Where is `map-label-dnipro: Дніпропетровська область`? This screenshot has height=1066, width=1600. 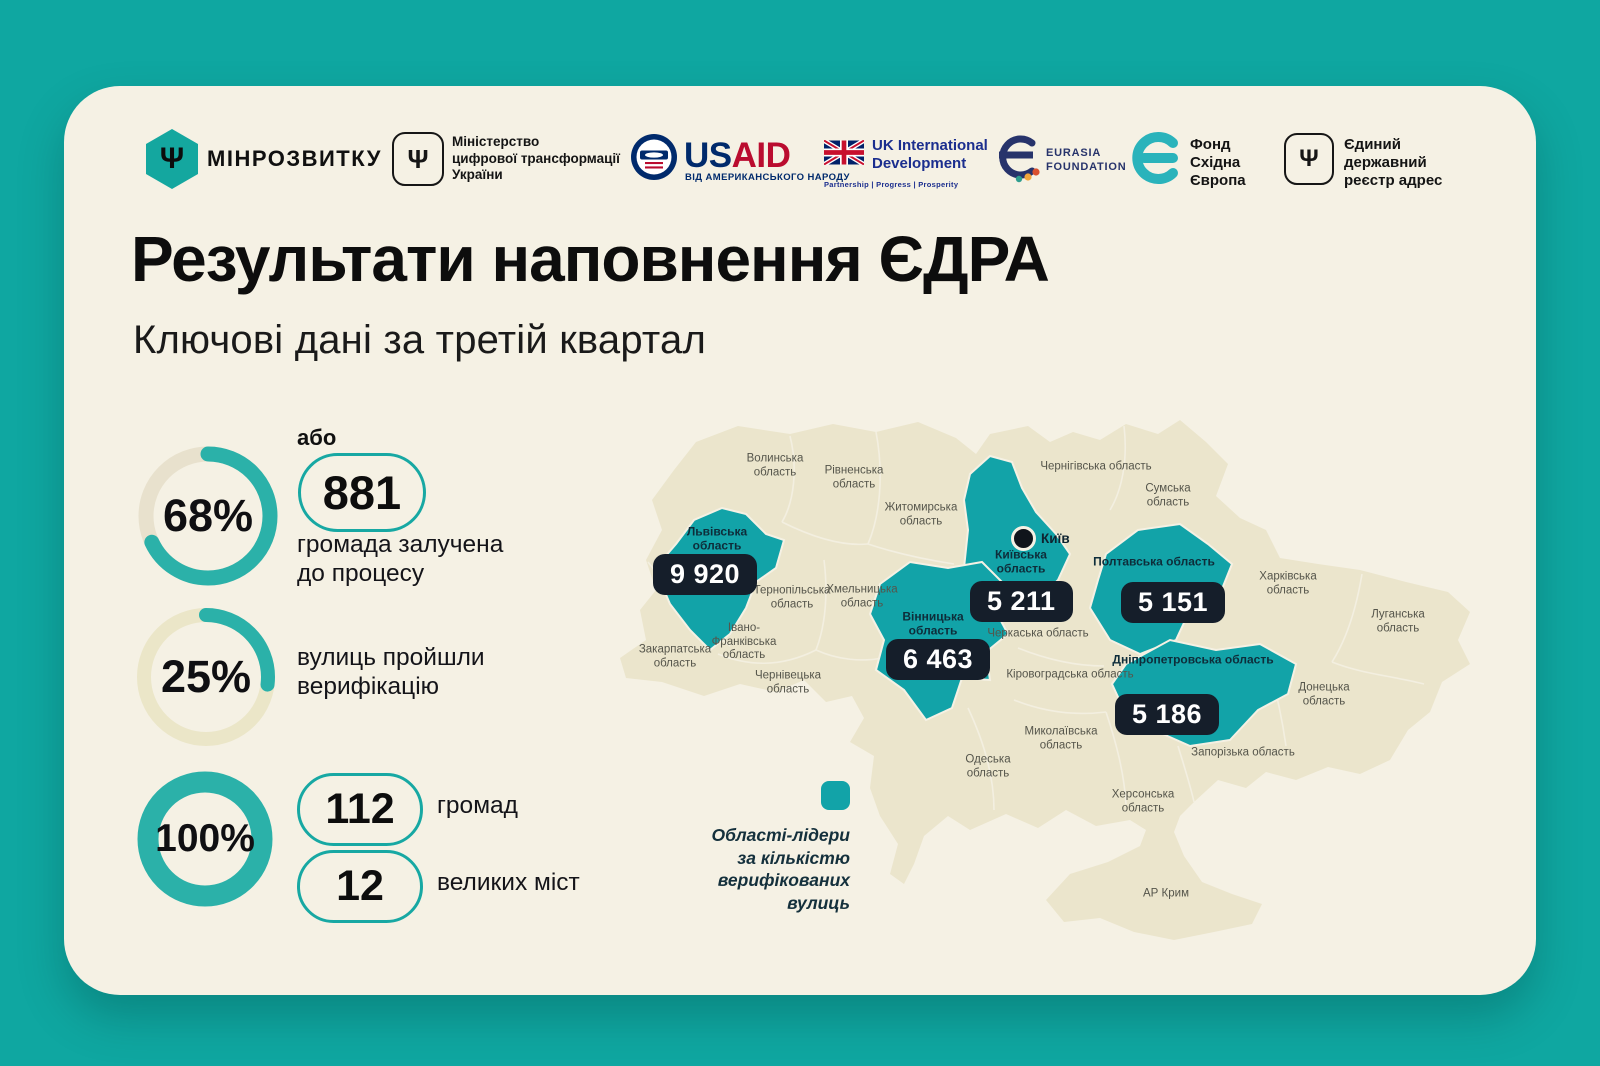 map-label-dnipro: Дніпропетровська область is located at coordinates (1193, 659).